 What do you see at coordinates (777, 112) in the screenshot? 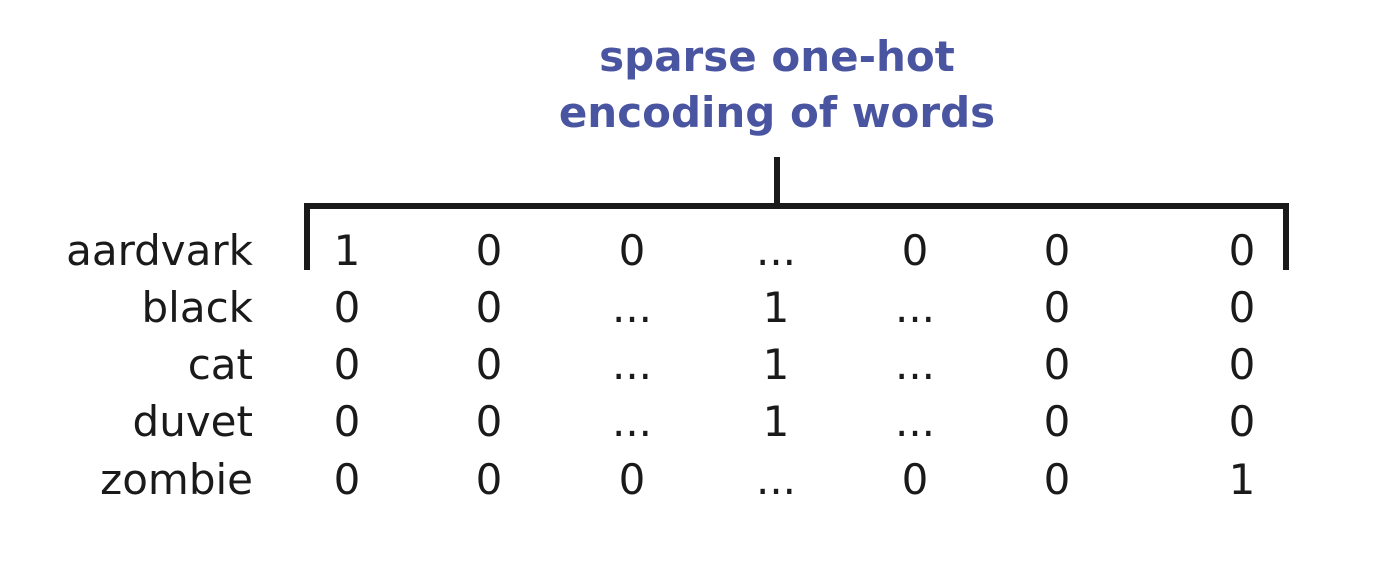
I see `diagram-title-line-2: encoding of words` at bounding box center [777, 112].